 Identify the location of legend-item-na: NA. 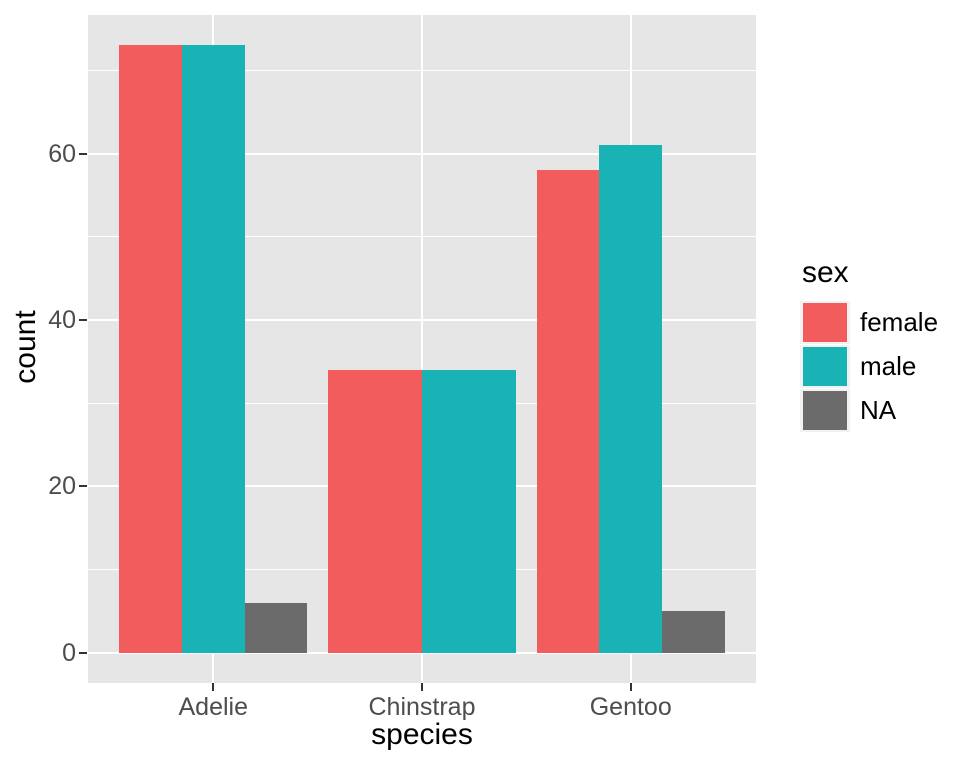
(869, 410).